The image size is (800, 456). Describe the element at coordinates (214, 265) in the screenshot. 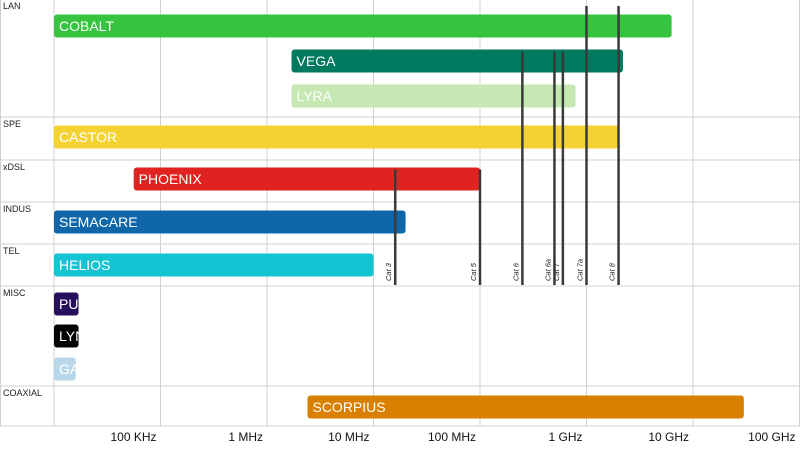

I see `bar-helios` at that location.